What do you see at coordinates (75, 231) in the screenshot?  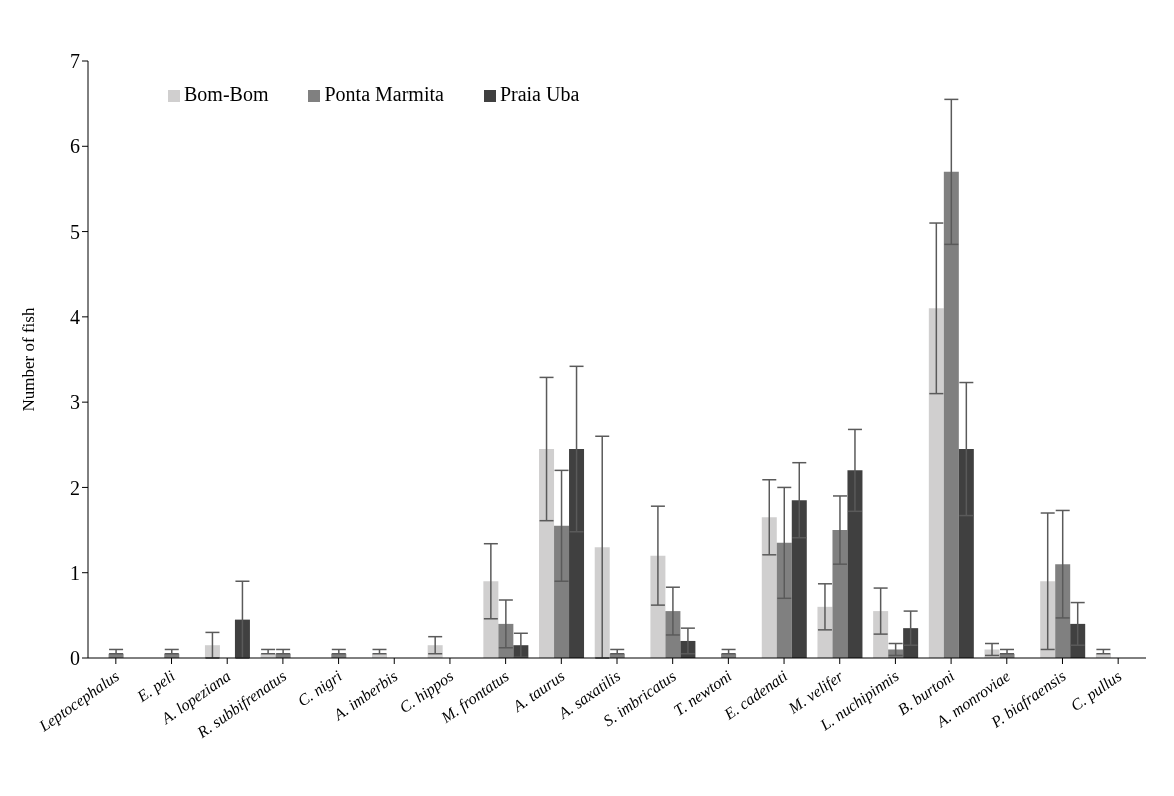 I see `y-tick-label: 5` at bounding box center [75, 231].